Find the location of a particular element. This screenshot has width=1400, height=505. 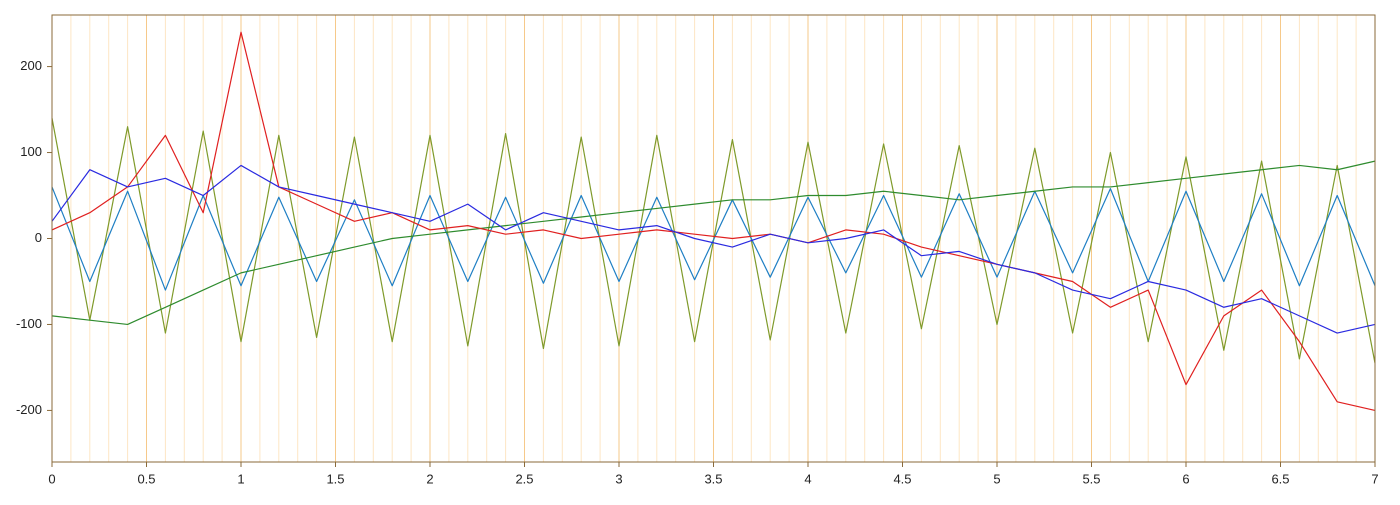

x-tick-label: 1 is located at coordinates (240, 478).